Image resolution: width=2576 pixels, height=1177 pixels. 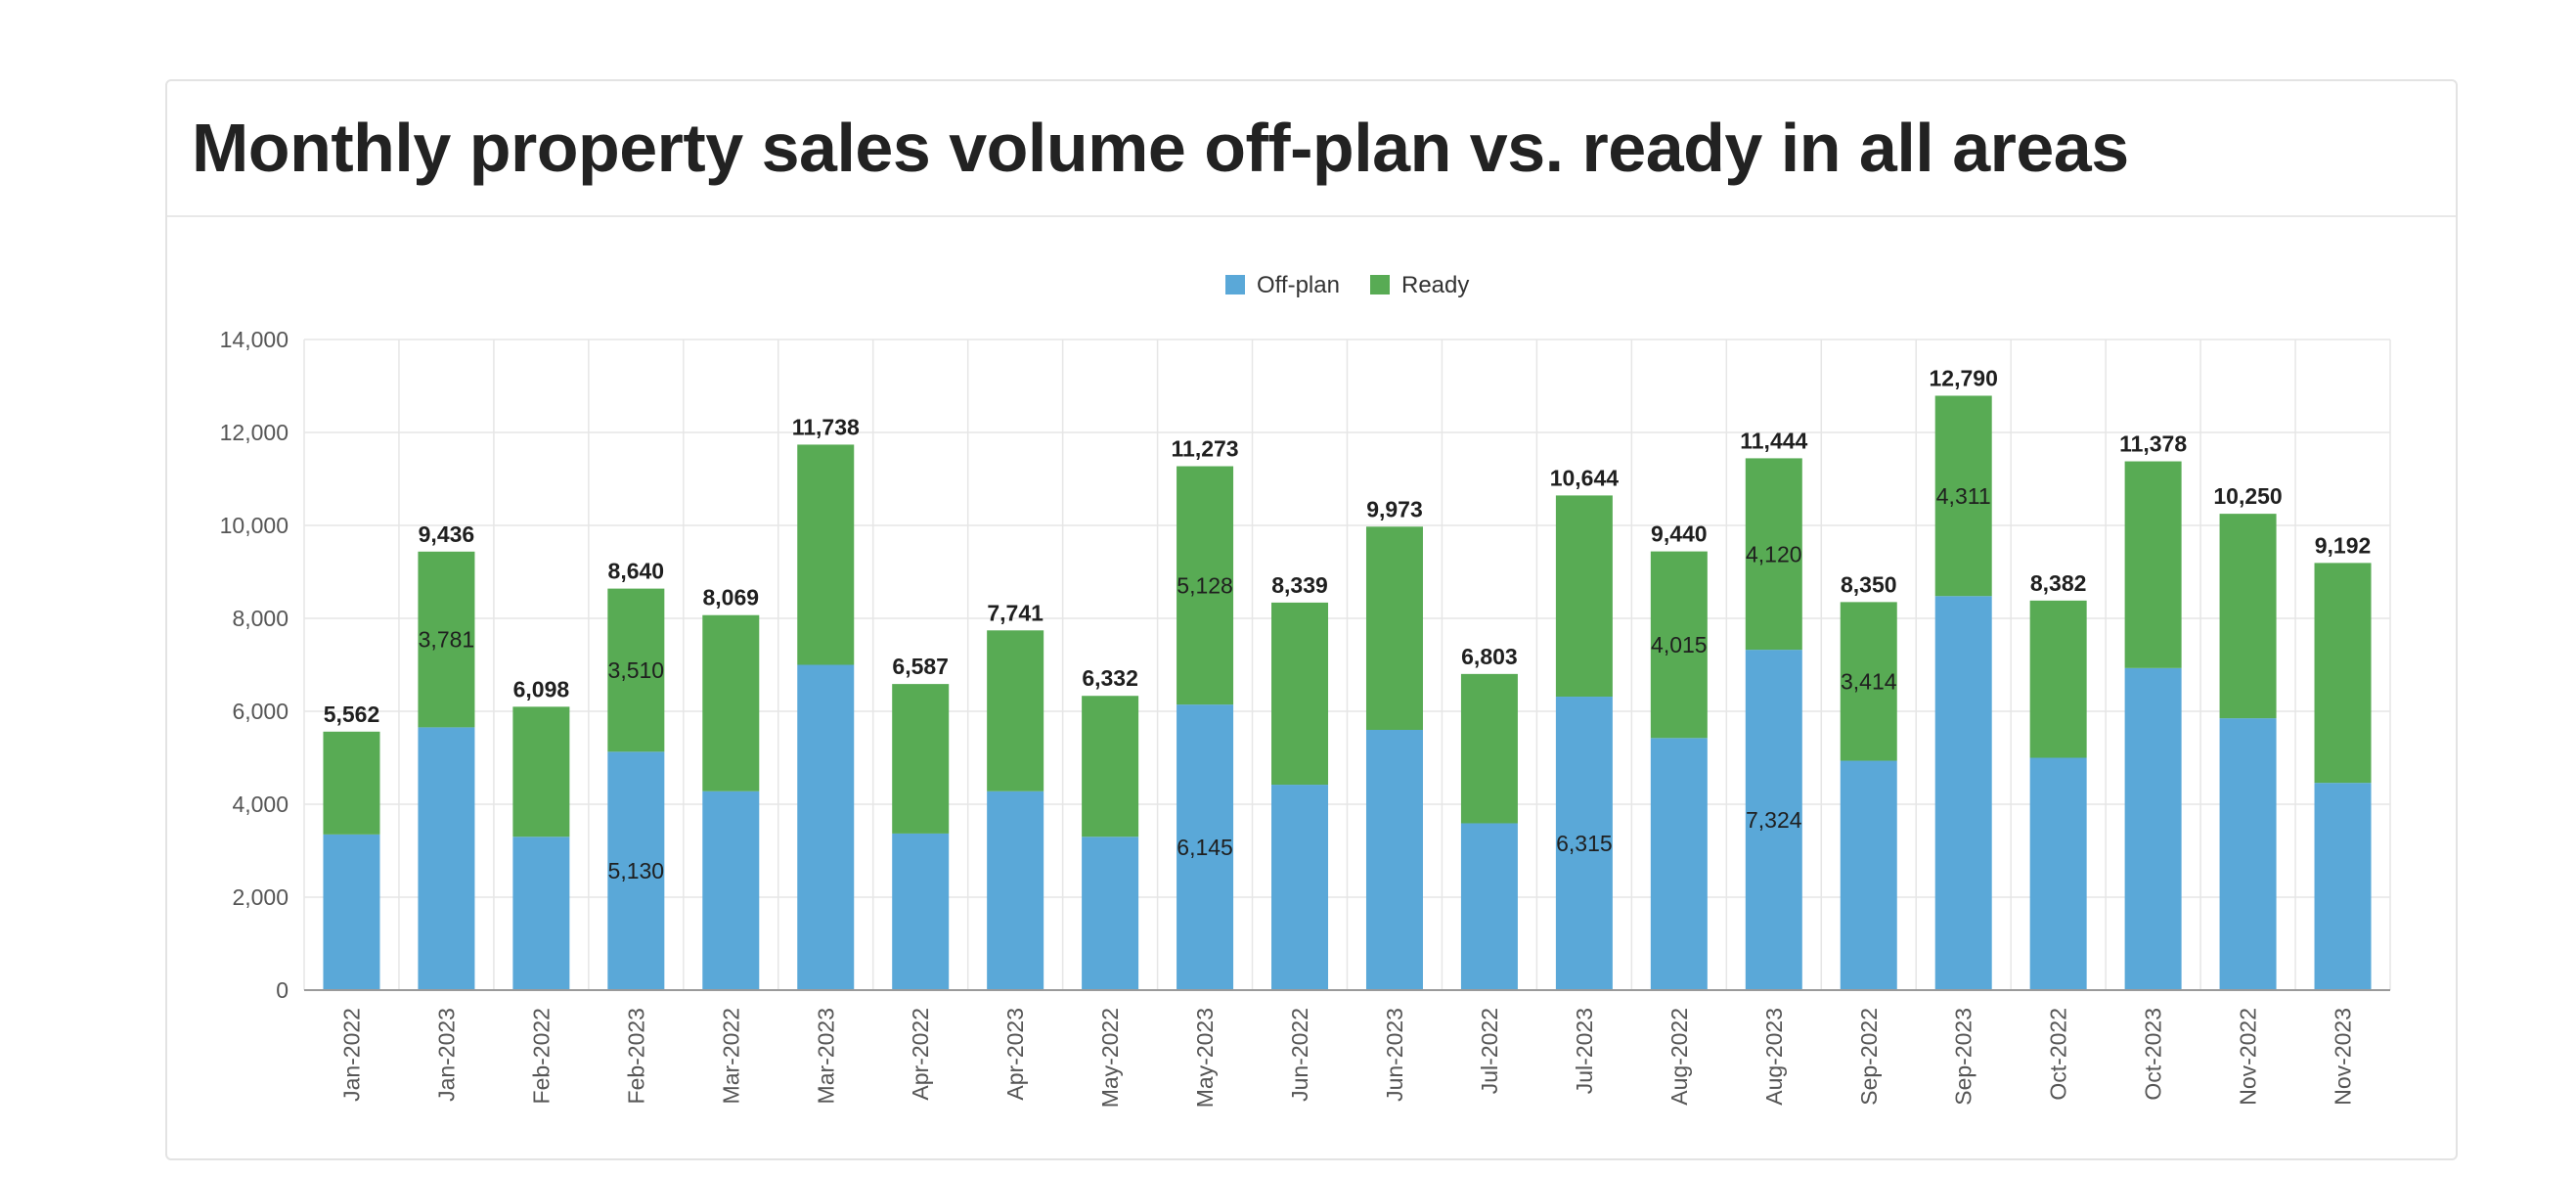 I want to click on x-tick-label: Jan-2023, so click(x=446, y=1055).